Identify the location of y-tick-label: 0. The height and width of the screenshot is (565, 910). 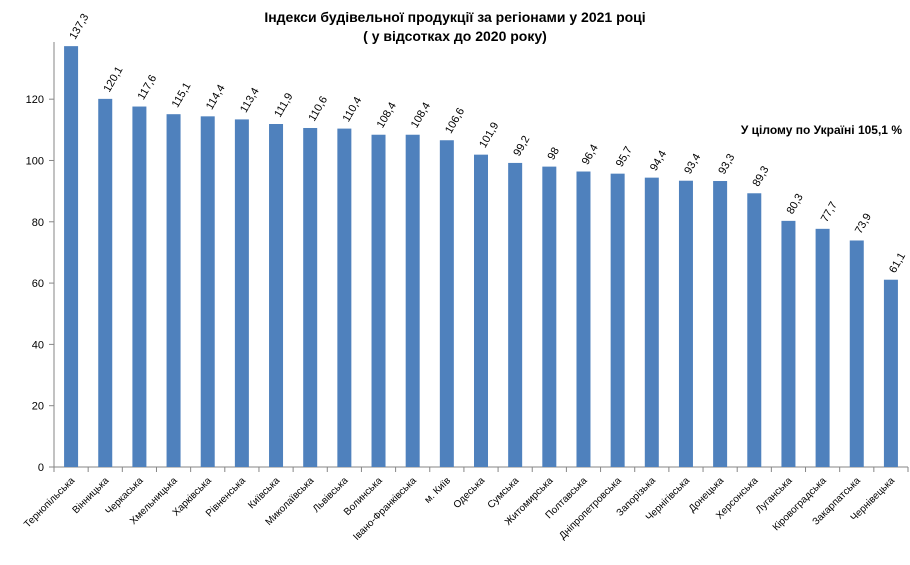
(41, 468).